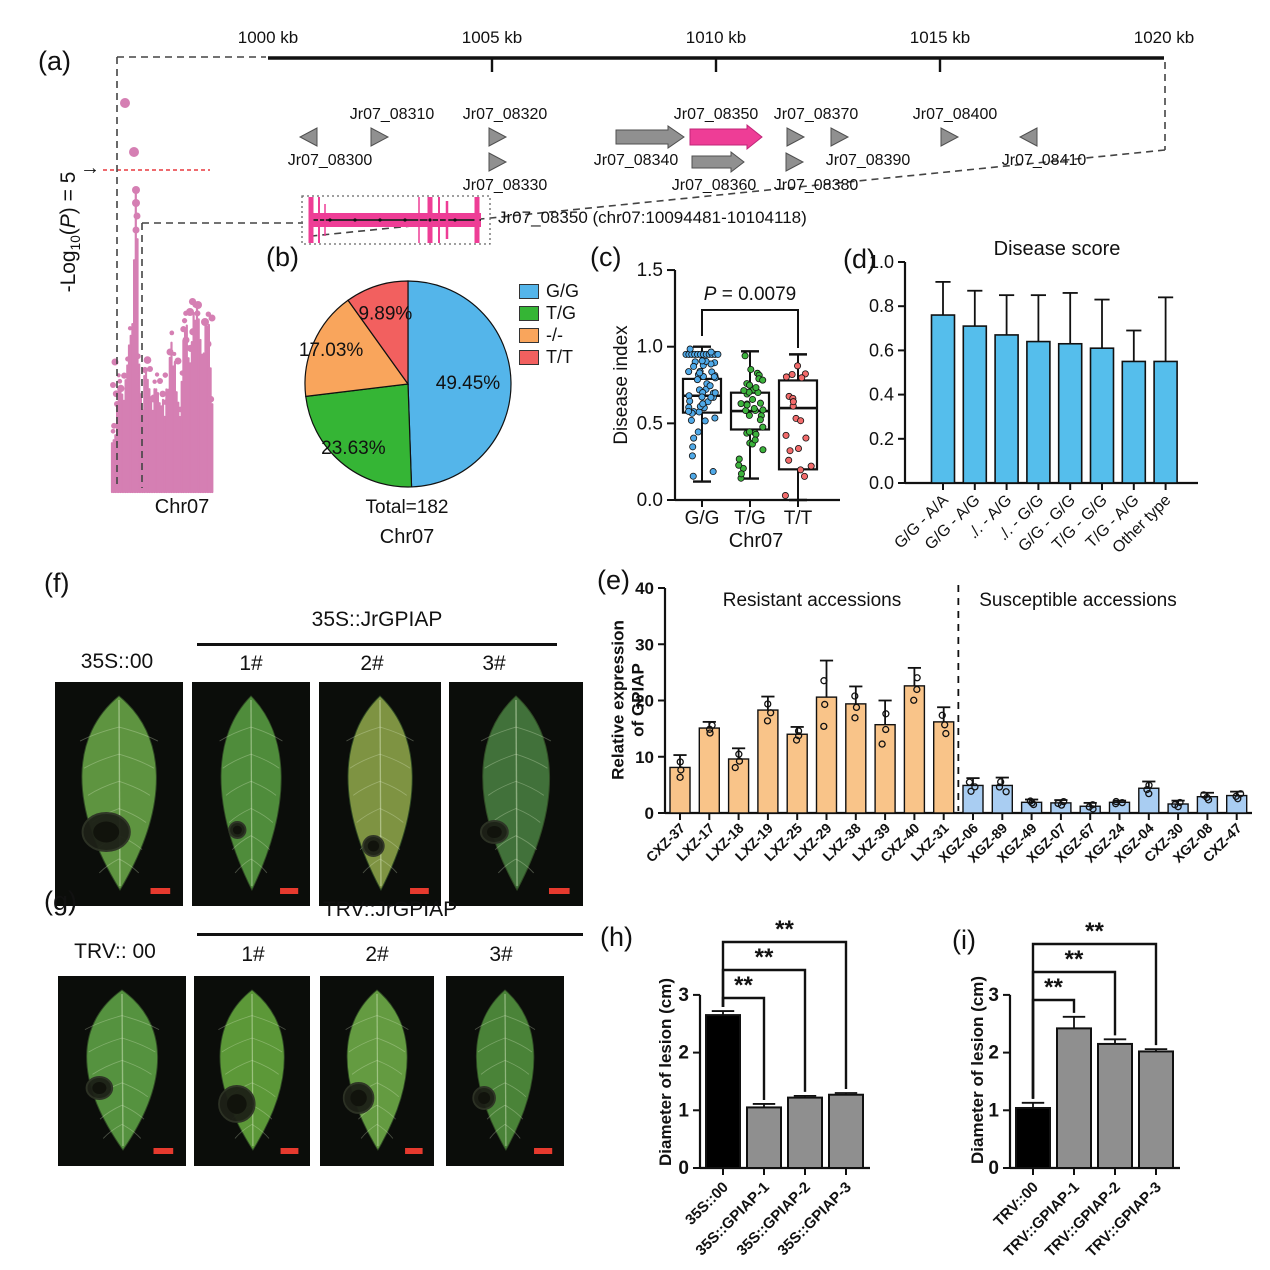 This screenshot has width=1270, height=1270. Describe the element at coordinates (559, 356) in the screenshot. I see `legend-label: T/T` at that location.